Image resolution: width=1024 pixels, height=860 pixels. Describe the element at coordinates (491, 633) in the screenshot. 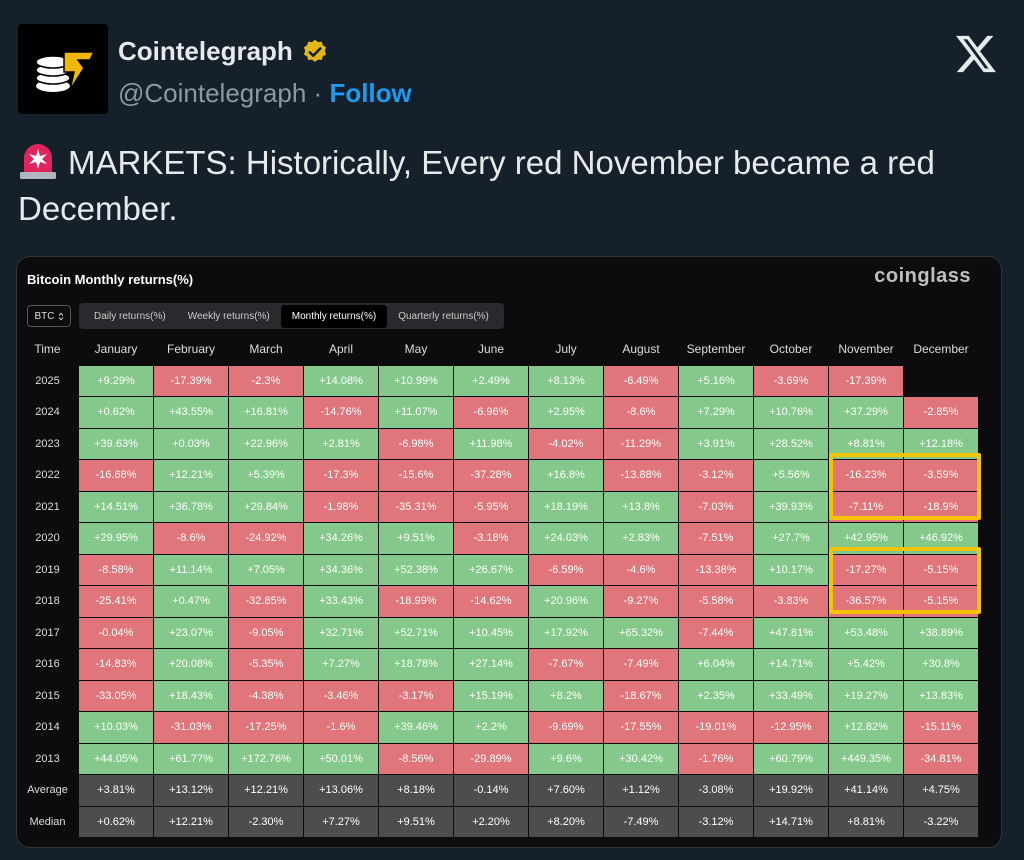

I see `return-cell-2017-june: +10.45%` at that location.